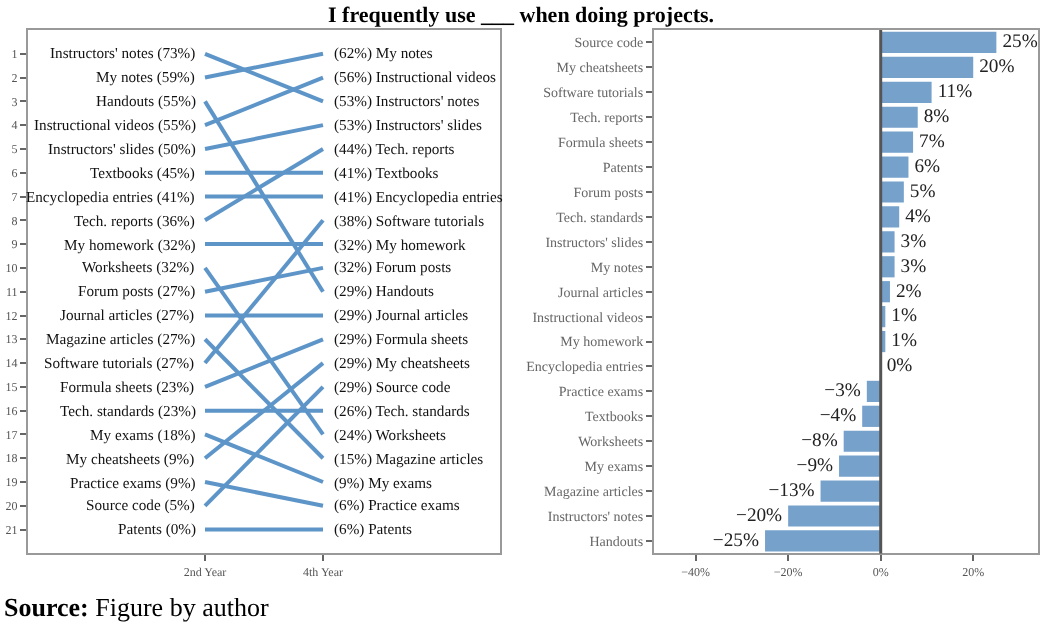  Describe the element at coordinates (521, 16) in the screenshot. I see `chart-title: I frequently use ___ when doing projects.` at that location.